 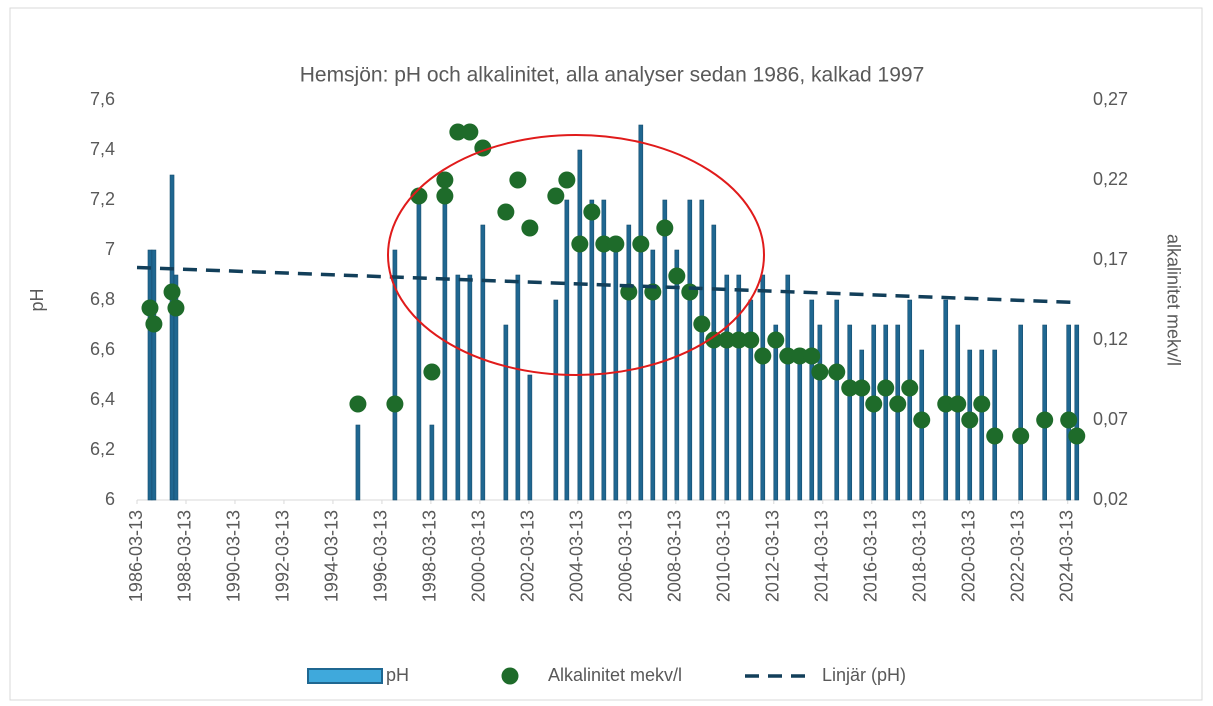 What do you see at coordinates (1173, 300) in the screenshot?
I see `y2-axis-label: alkalinitet mekv/l` at bounding box center [1173, 300].